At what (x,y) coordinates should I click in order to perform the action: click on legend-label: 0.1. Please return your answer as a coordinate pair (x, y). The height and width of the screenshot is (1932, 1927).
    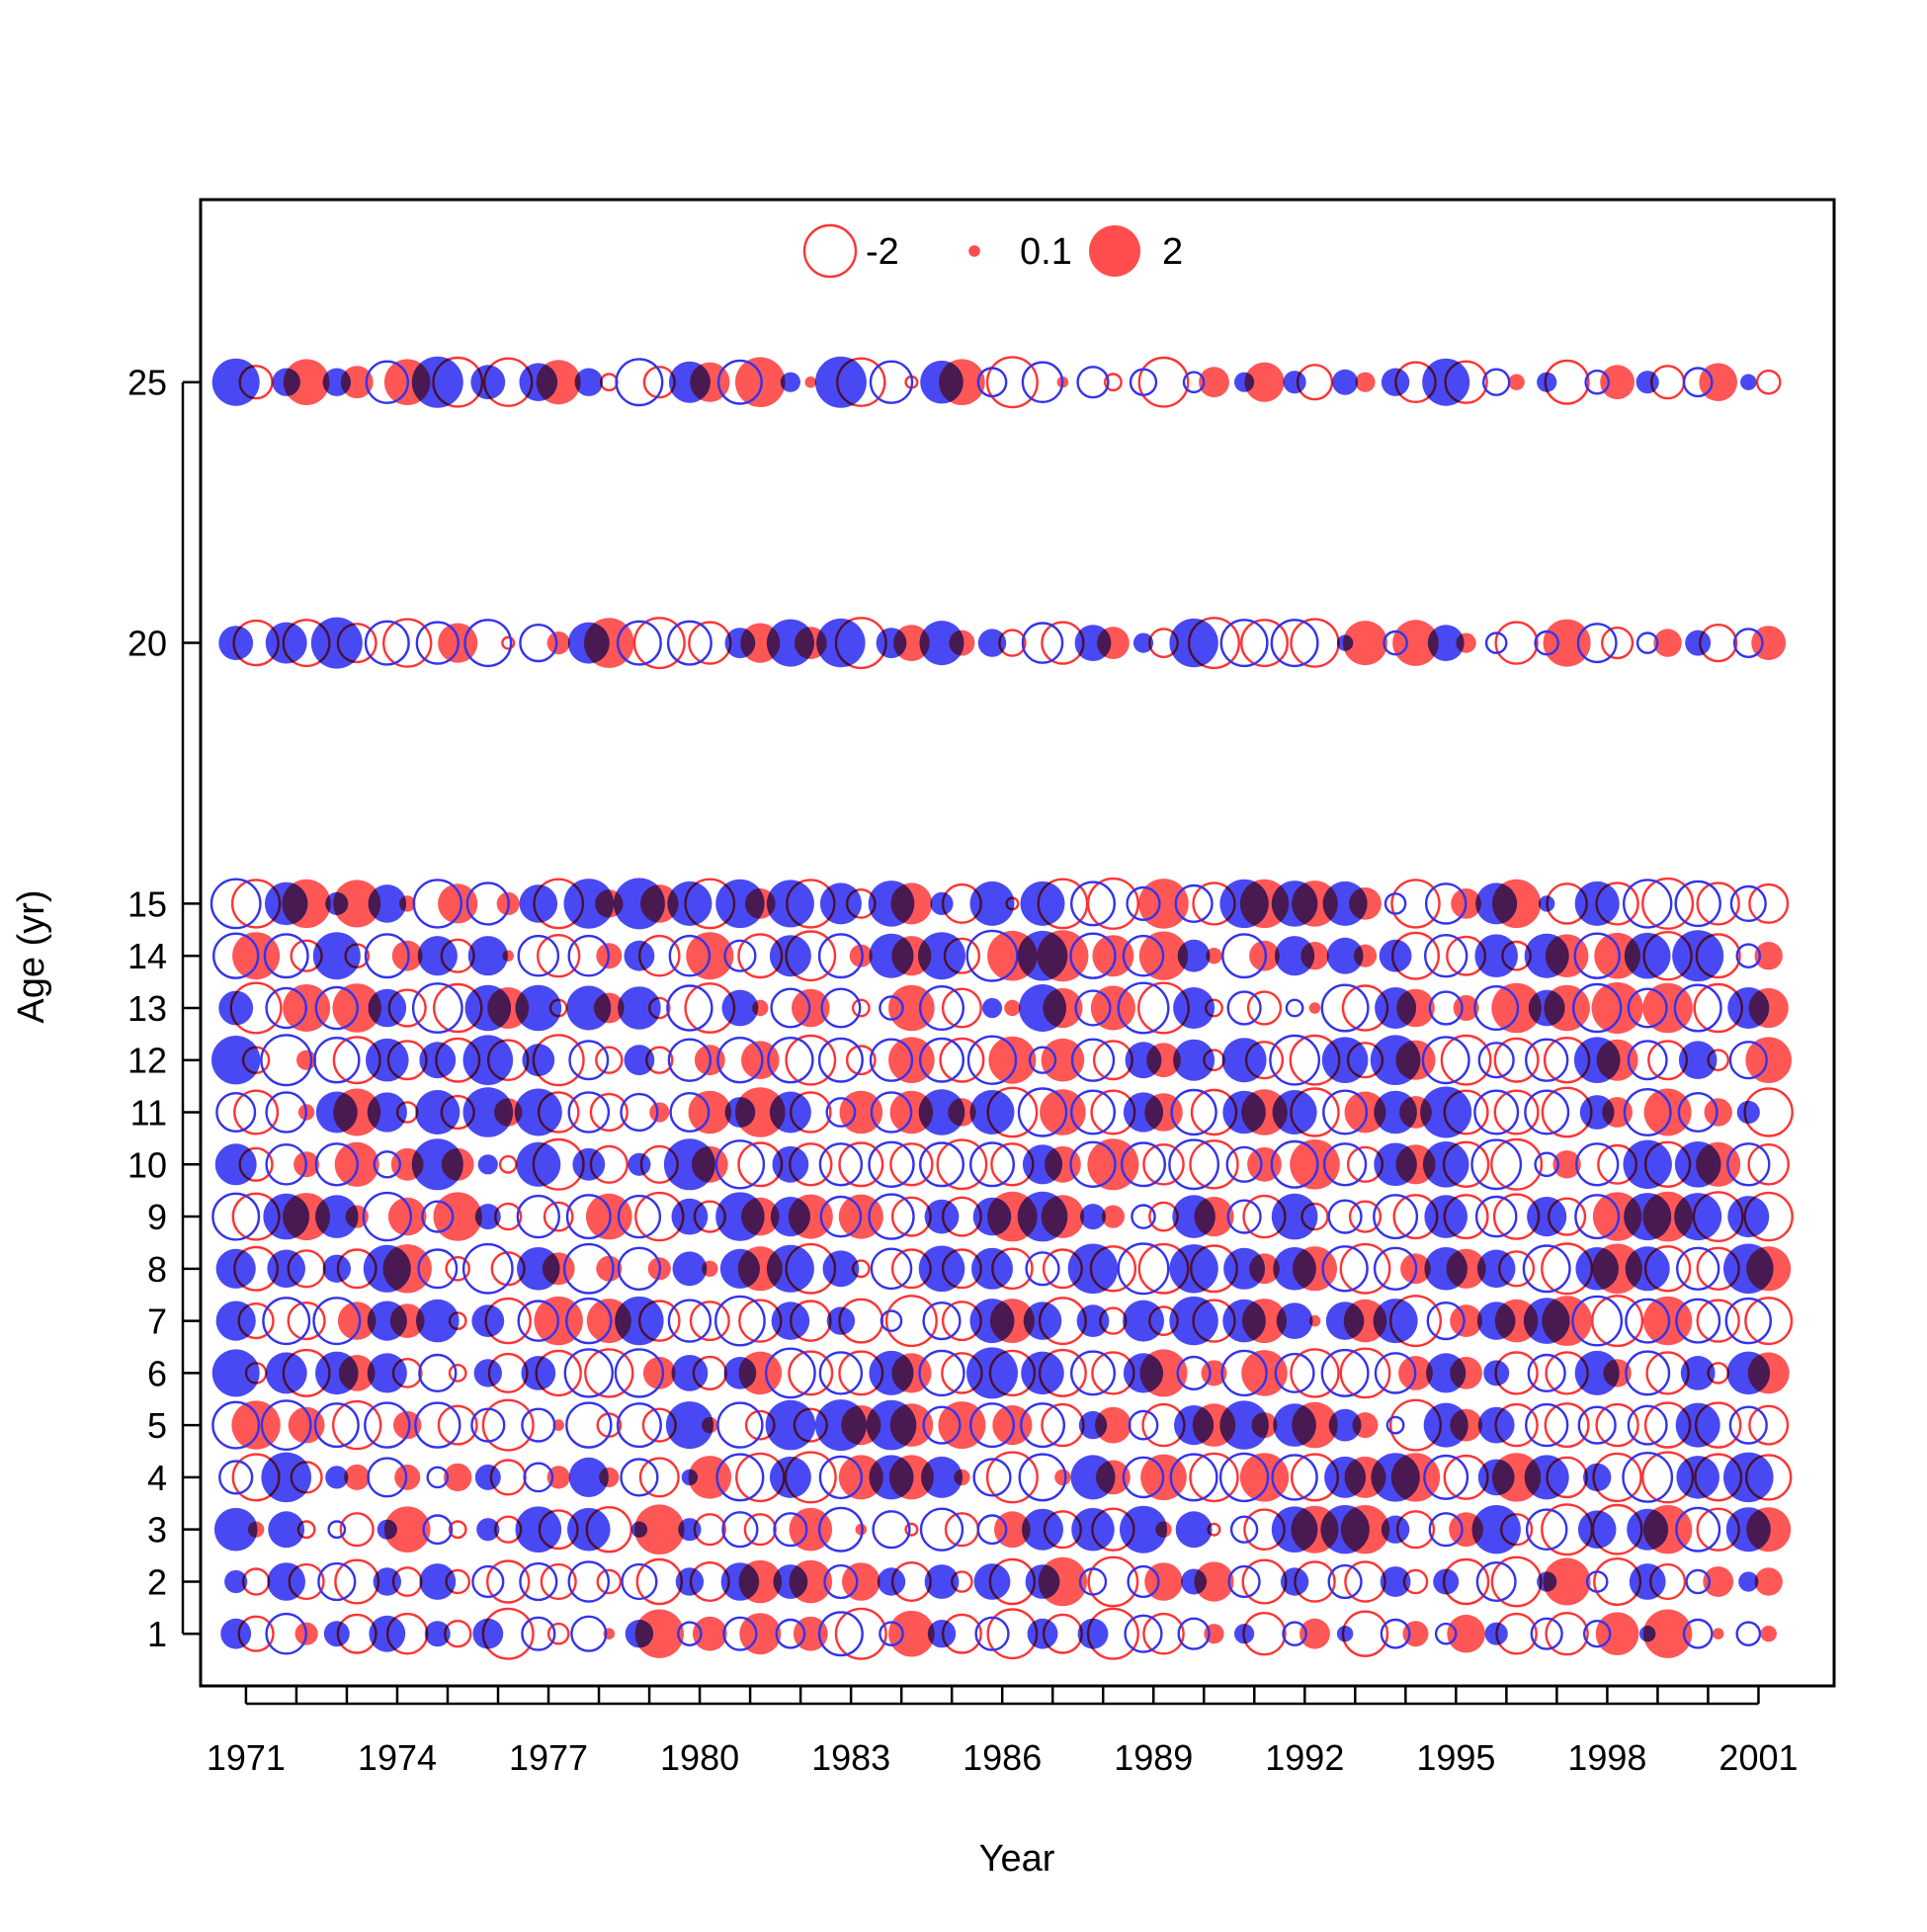
    Looking at the image, I should click on (1046, 252).